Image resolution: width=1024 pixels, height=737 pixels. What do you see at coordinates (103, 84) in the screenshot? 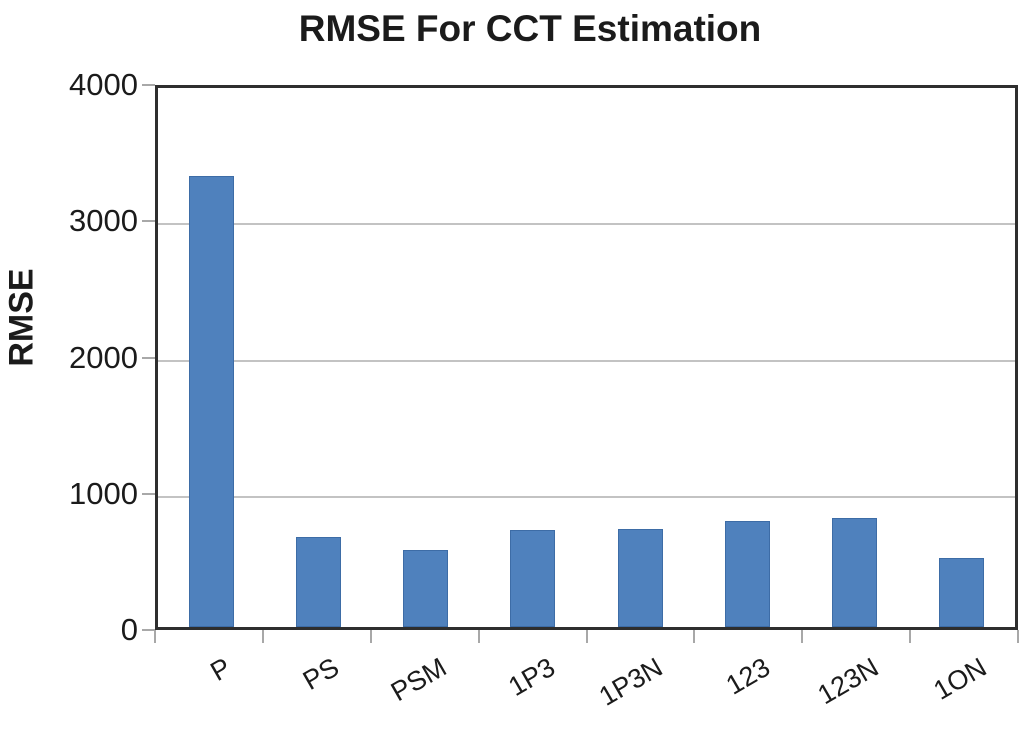
I see `y-tick-label-4000: 4000` at bounding box center [103, 84].